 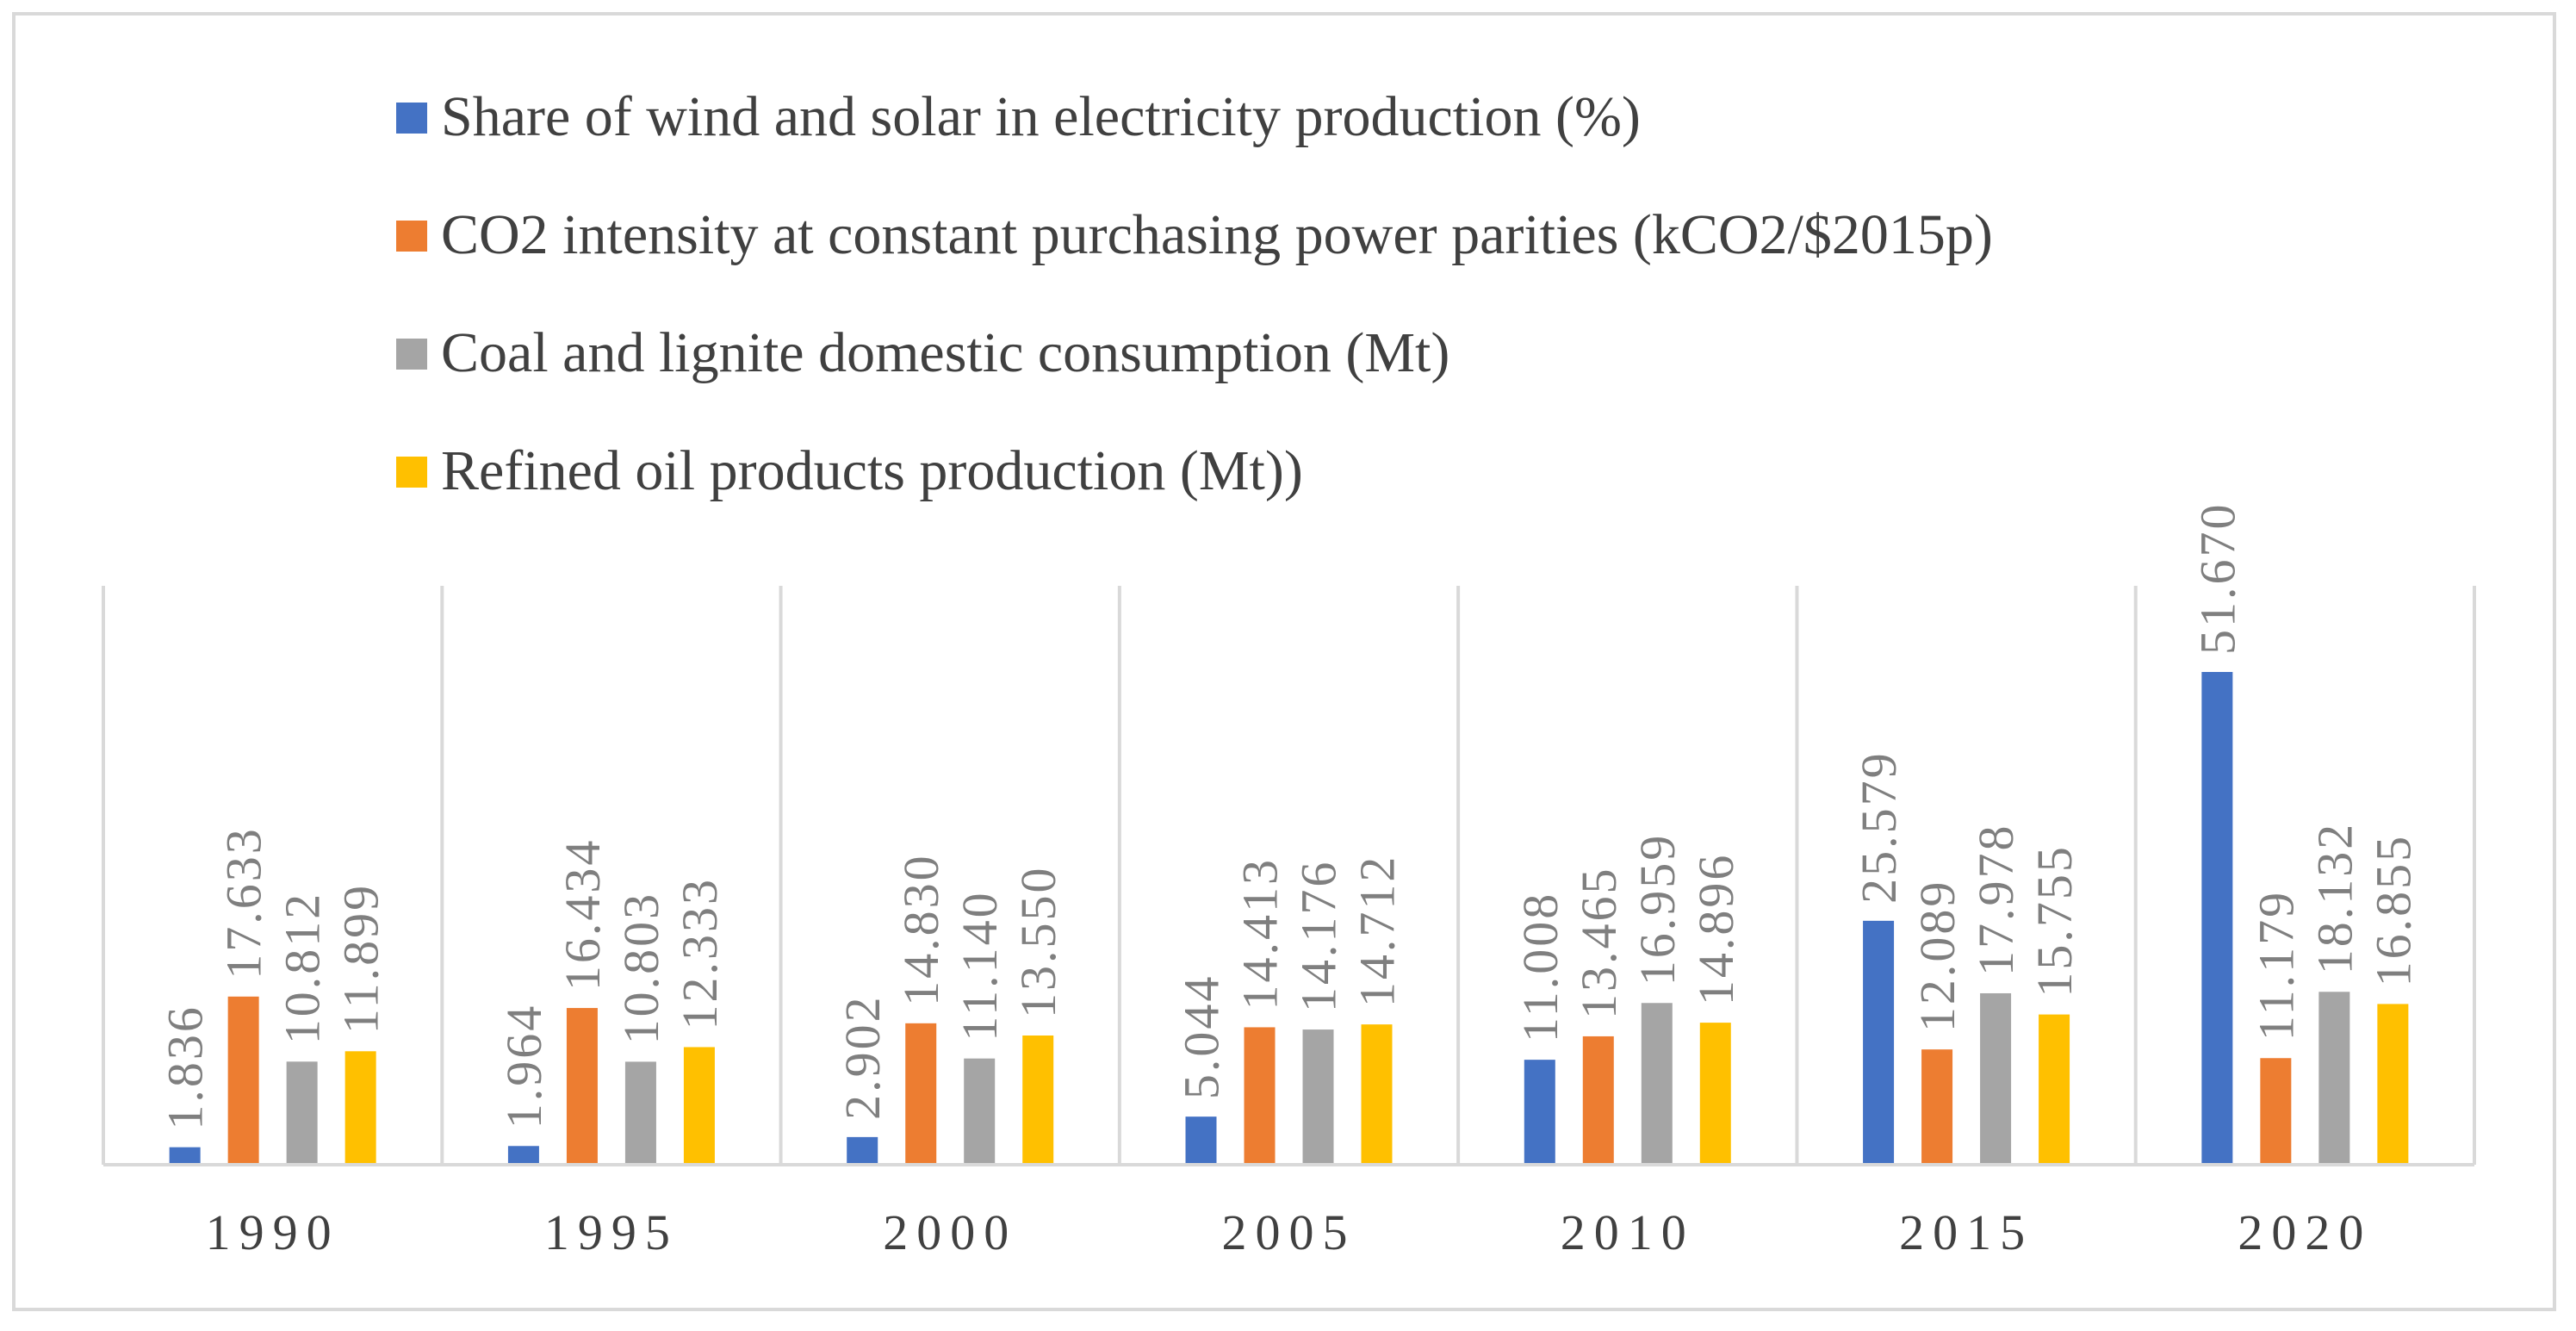 What do you see at coordinates (1937, 957) in the screenshot?
I see `data-label: 12.089` at bounding box center [1937, 957].